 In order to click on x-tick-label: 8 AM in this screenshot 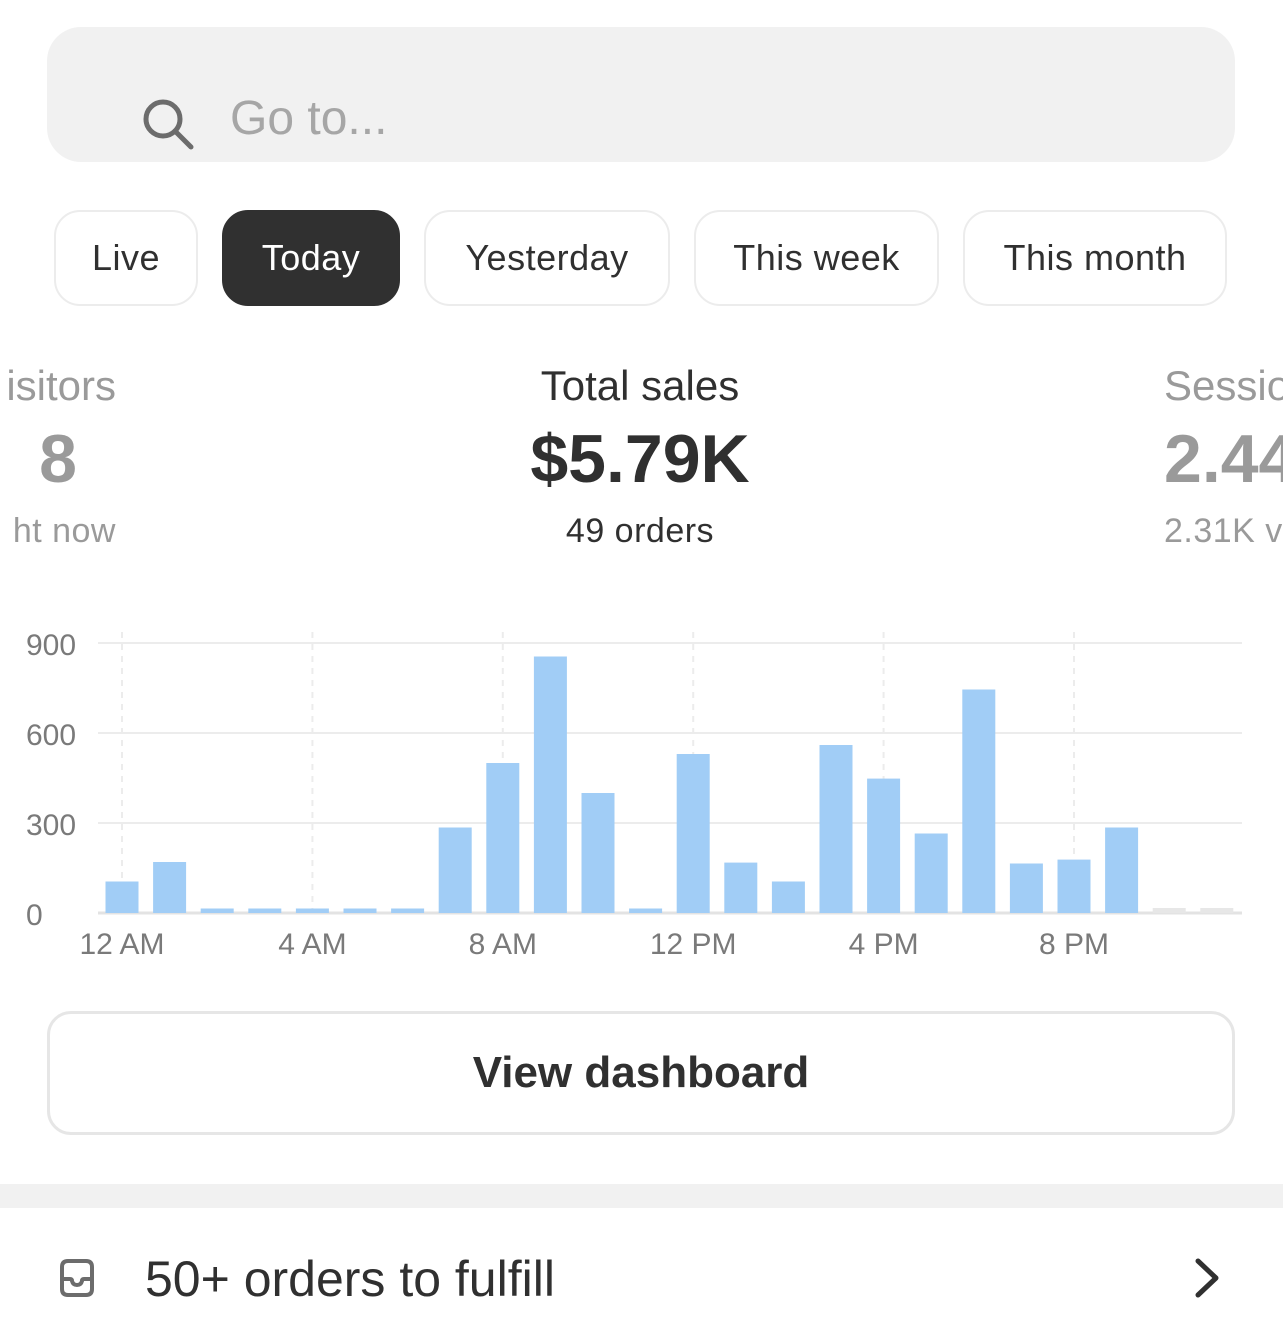, I will do `click(503, 944)`.